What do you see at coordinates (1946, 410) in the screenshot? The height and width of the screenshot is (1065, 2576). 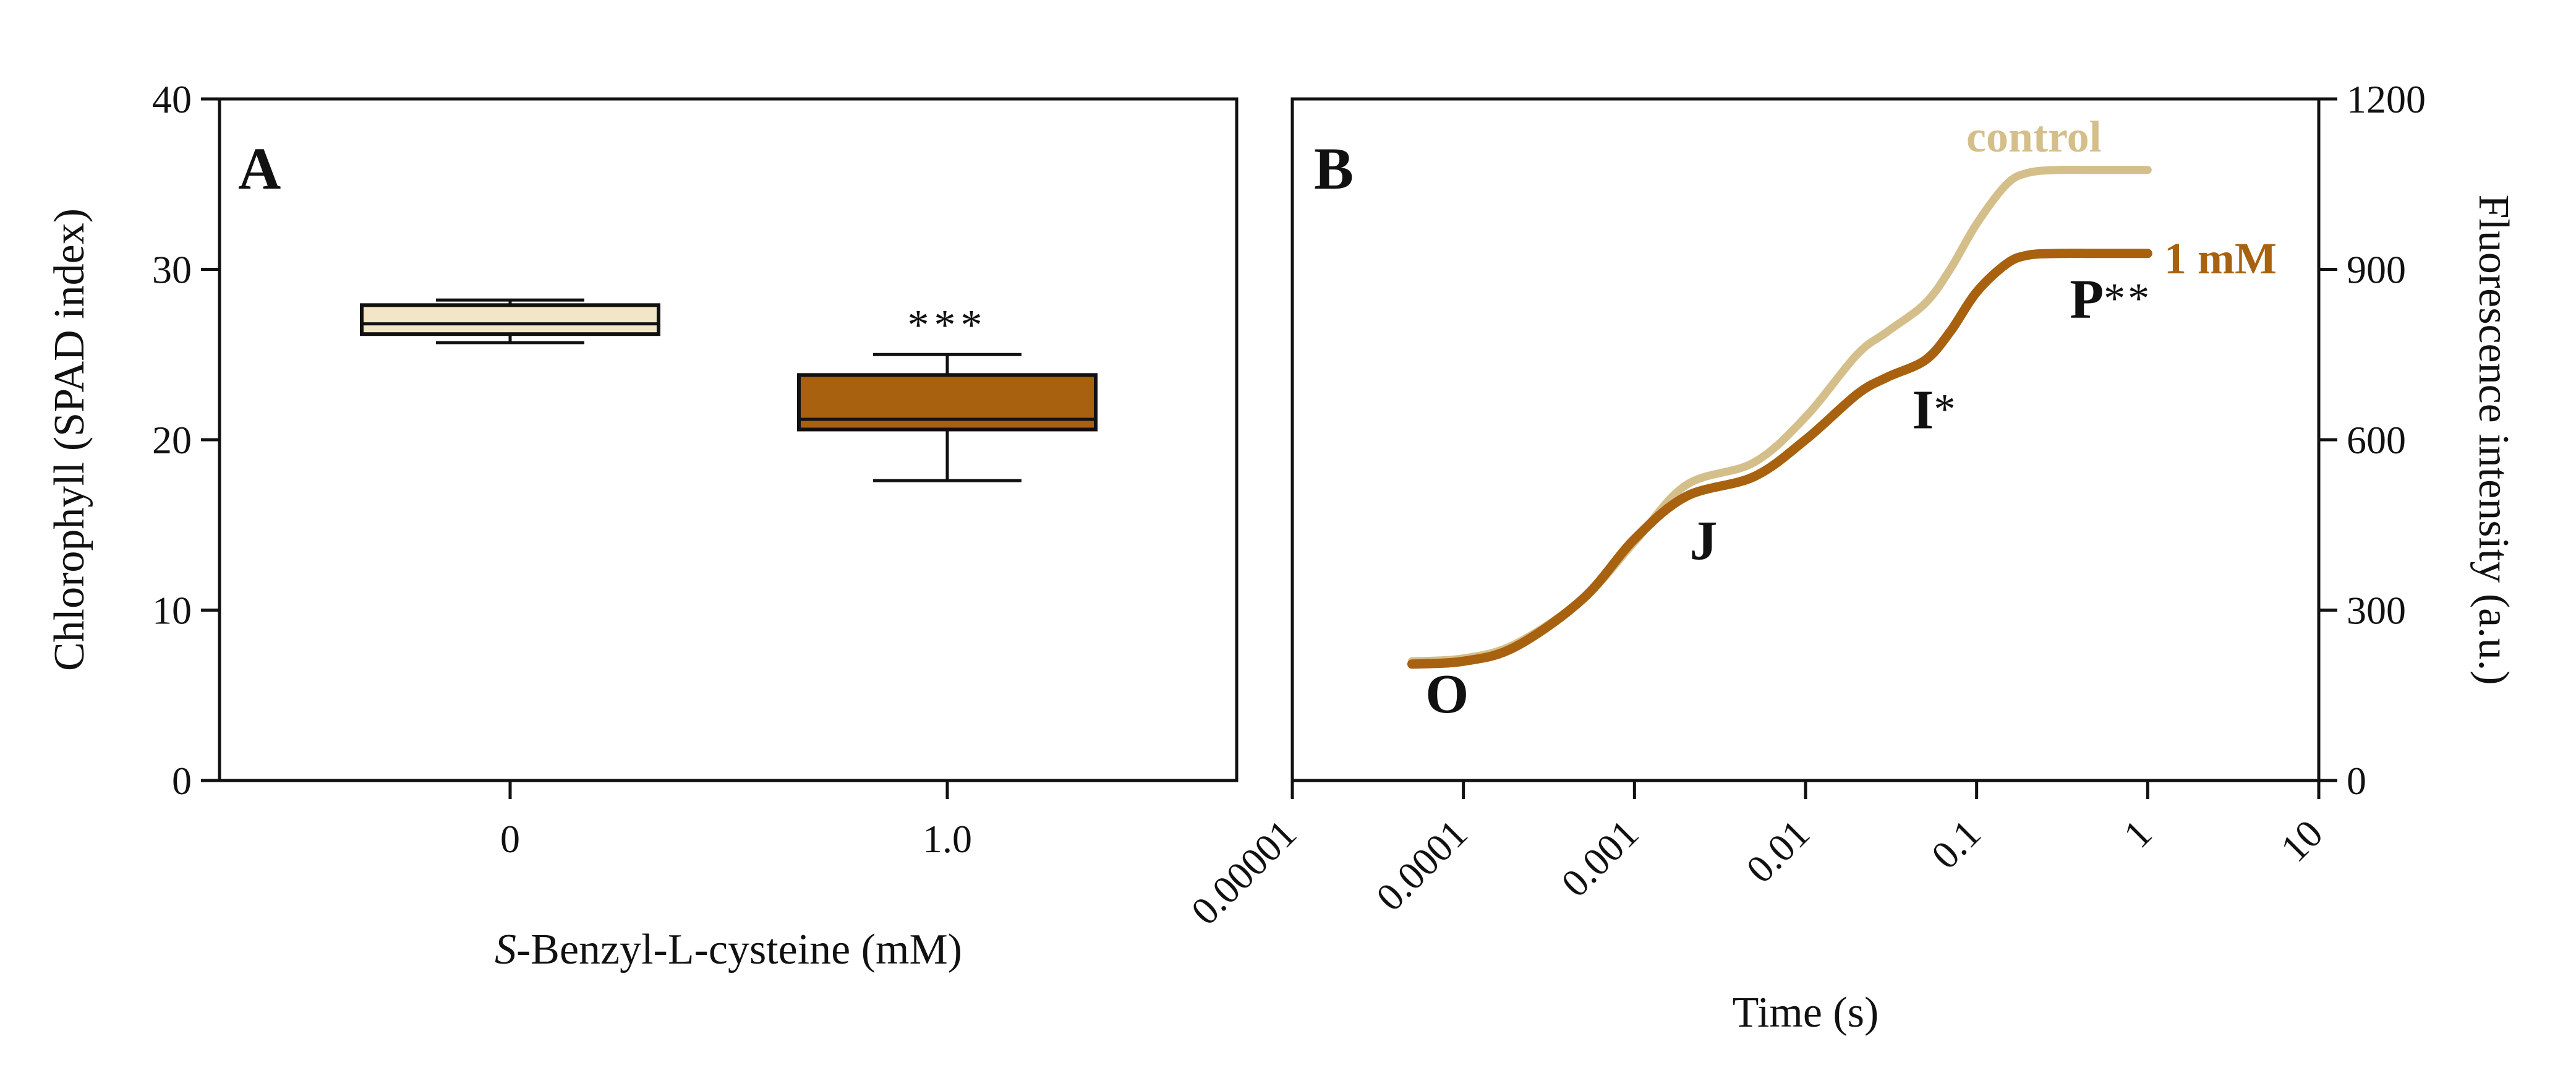 I see `ojip-significance: *` at bounding box center [1946, 410].